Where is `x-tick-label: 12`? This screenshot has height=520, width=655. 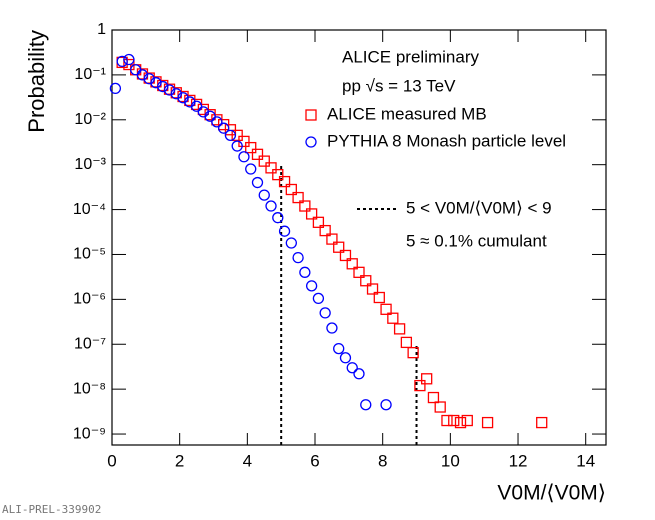 x-tick-label: 12 is located at coordinates (518, 460).